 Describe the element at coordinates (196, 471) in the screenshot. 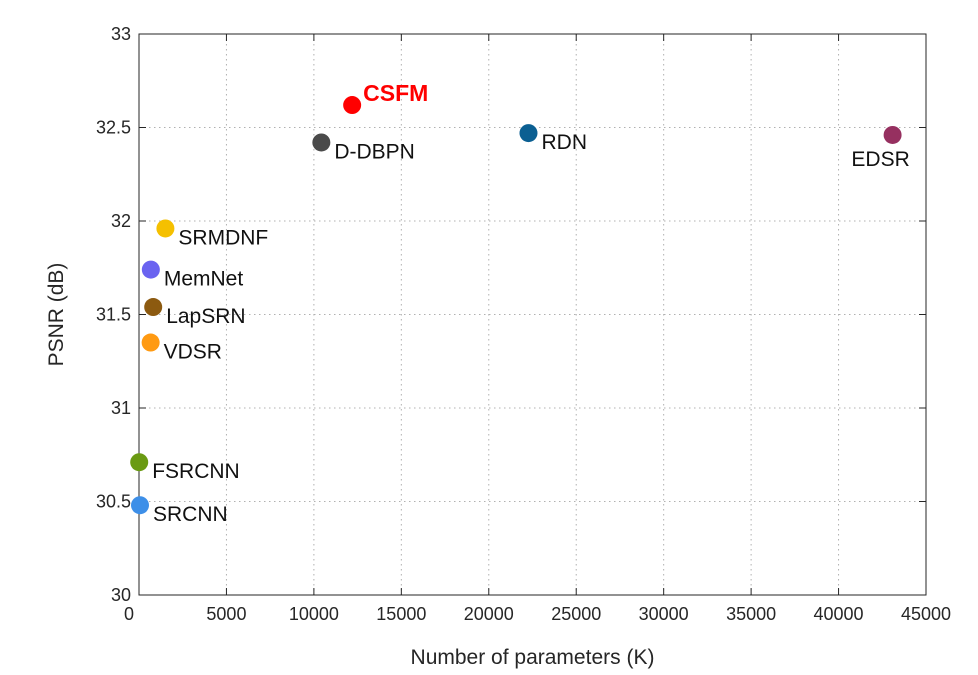

I see `point-label-fsrcnn: FSRCNN` at that location.